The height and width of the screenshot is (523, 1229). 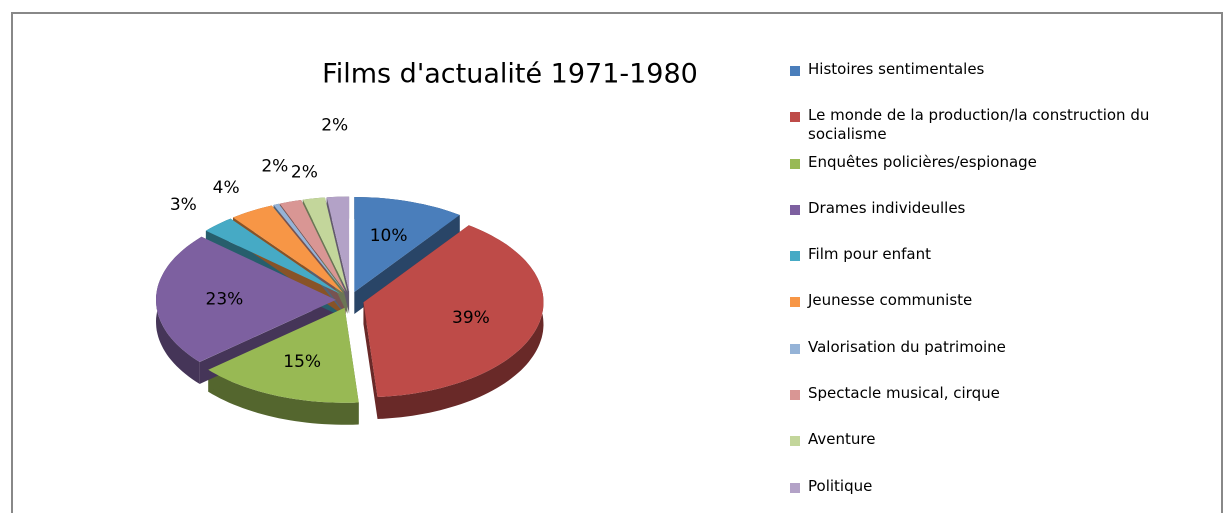 I want to click on data-label: 39%, so click(x=471, y=318).